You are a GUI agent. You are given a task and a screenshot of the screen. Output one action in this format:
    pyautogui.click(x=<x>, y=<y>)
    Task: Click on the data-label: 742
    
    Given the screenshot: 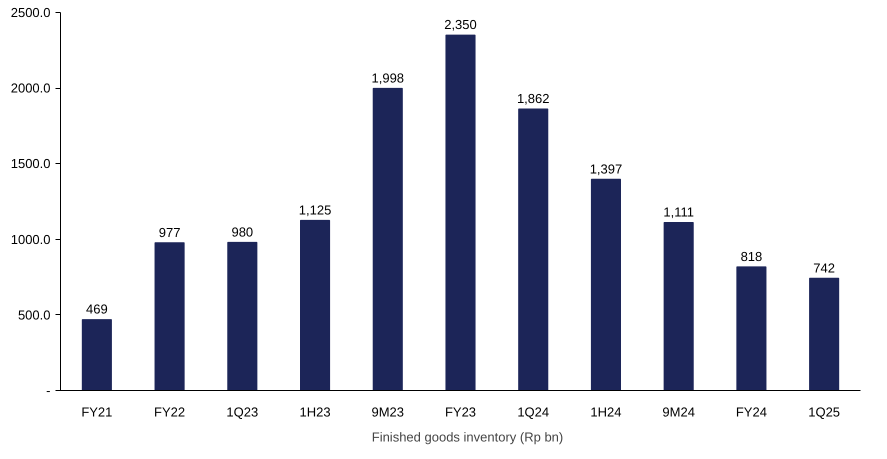 What is the action you would take?
    pyautogui.click(x=824, y=268)
    